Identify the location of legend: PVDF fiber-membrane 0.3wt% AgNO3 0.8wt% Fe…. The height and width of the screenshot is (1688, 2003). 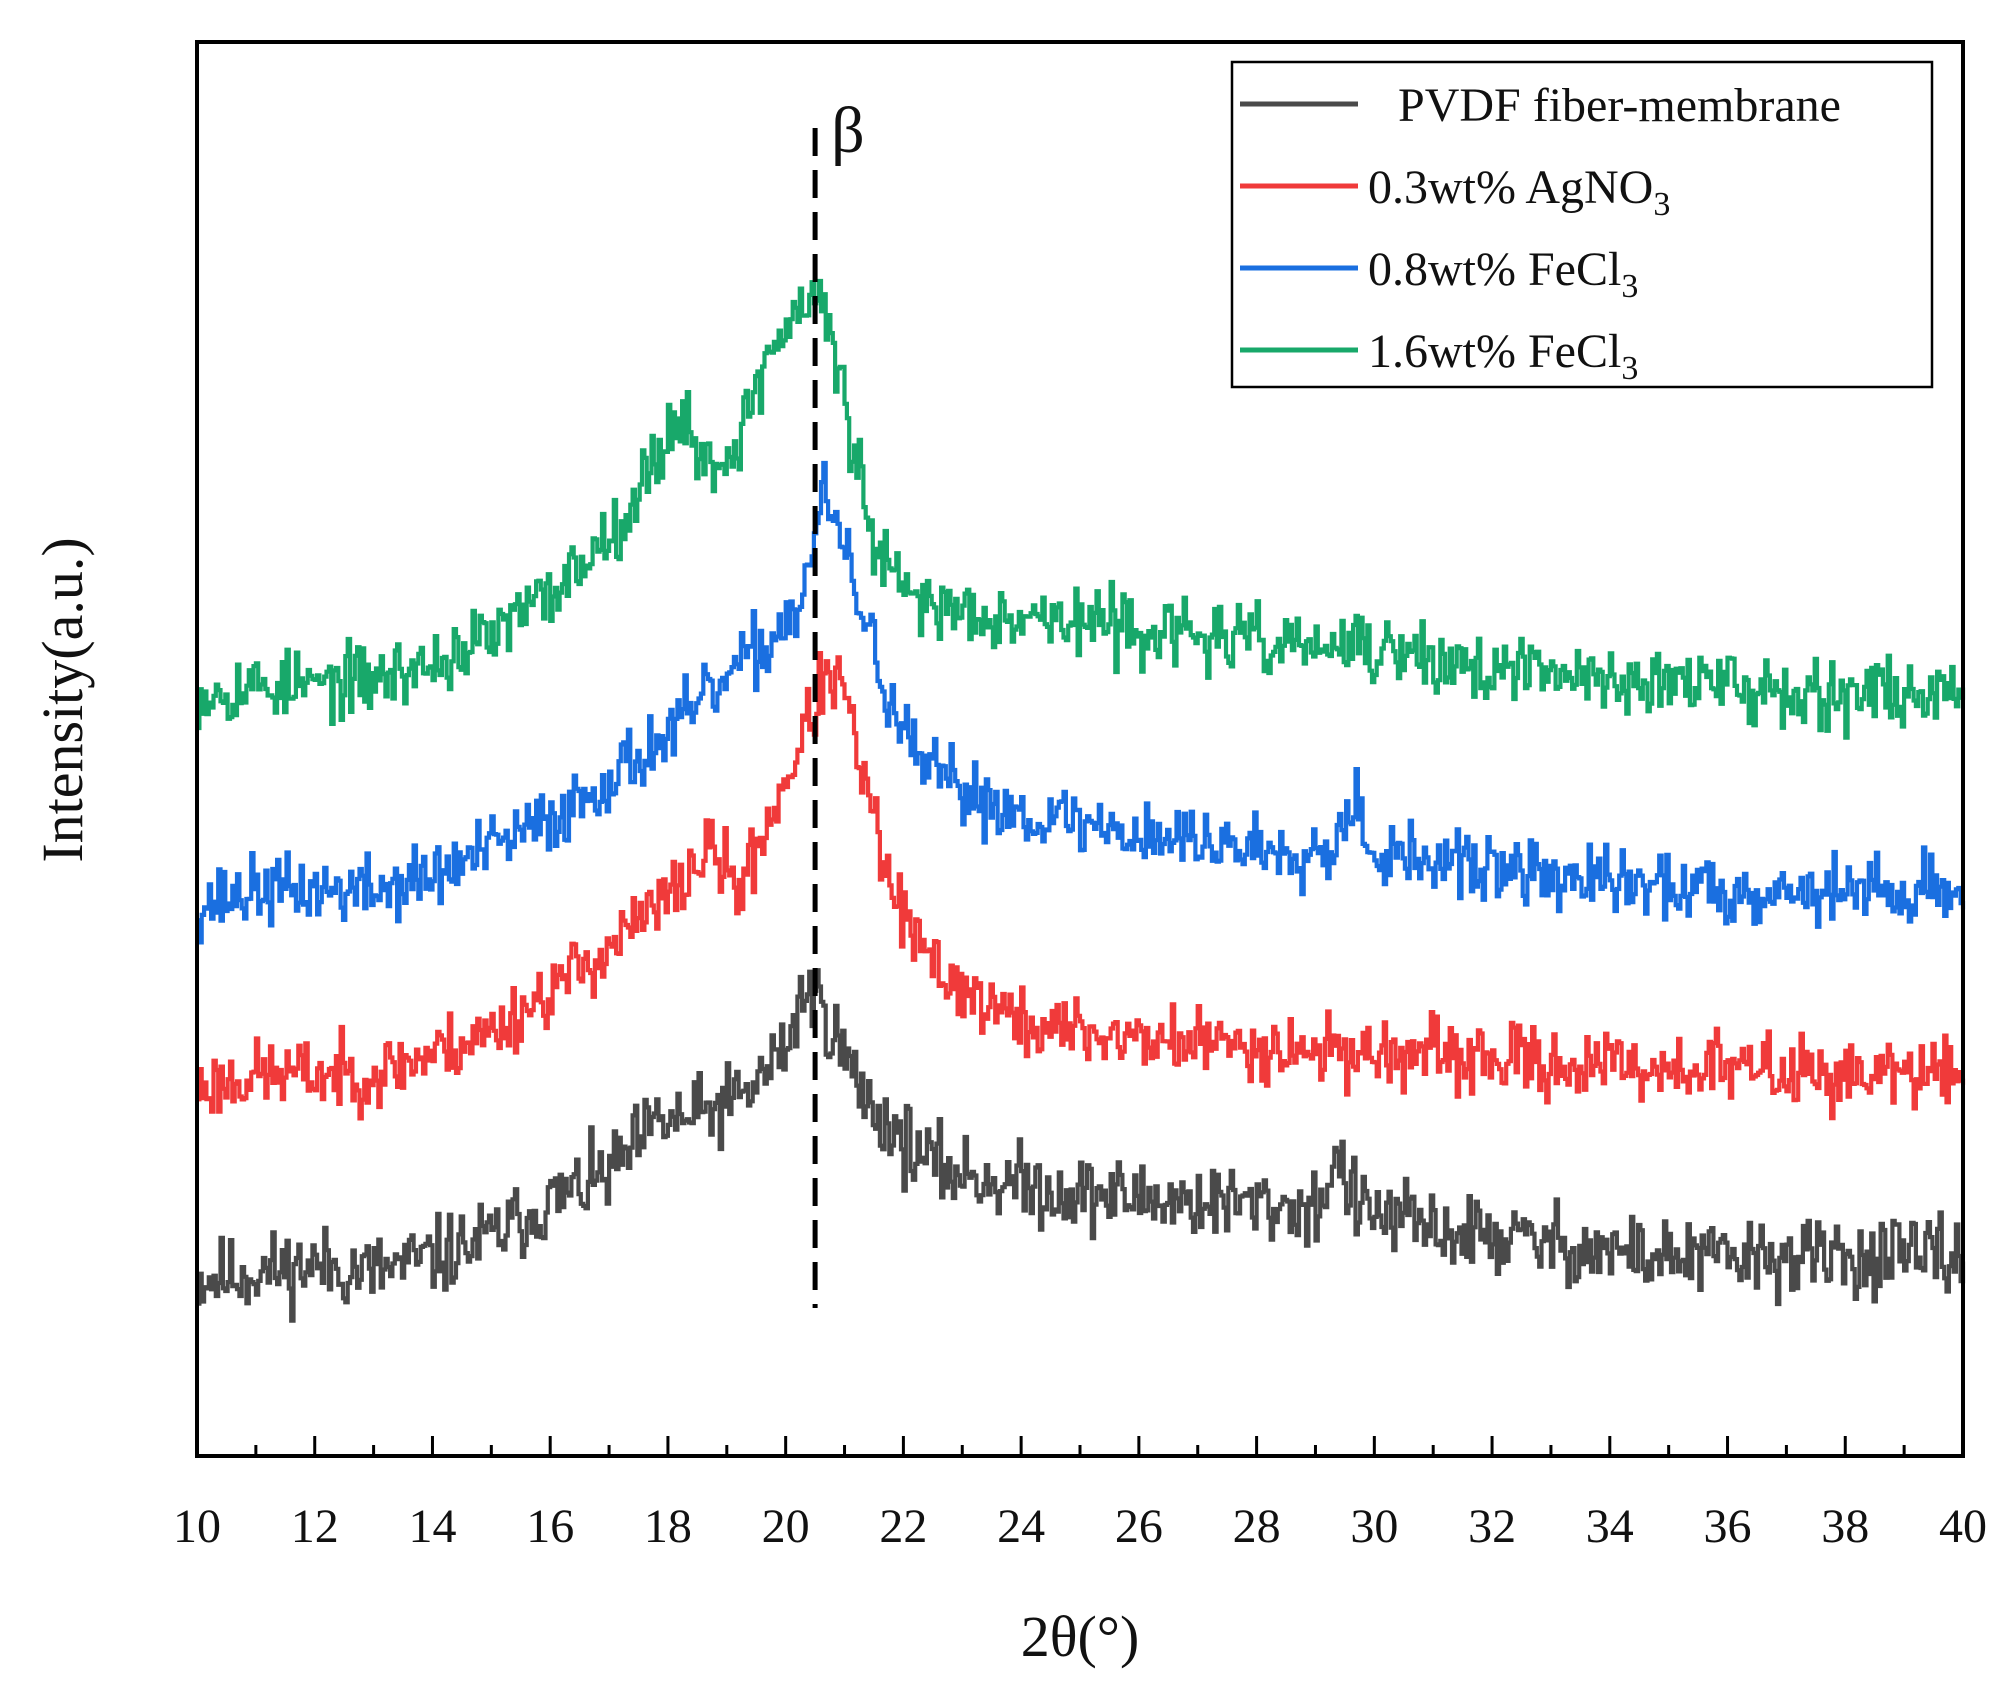
(1582, 224).